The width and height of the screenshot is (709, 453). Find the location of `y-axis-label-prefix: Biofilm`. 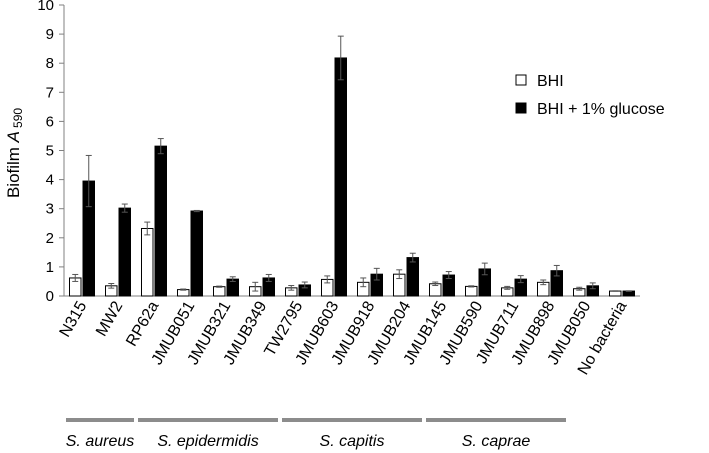

y-axis-label-prefix: Biofilm is located at coordinates (13, 170).